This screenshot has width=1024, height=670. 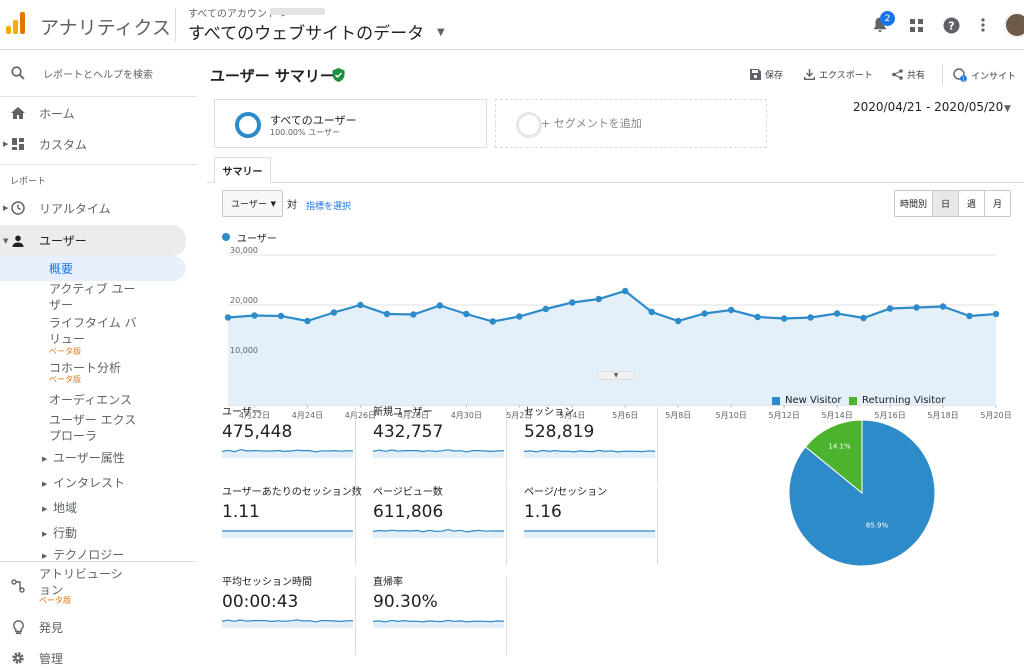 I want to click on visitor-type-pie-chart: 85.9% 14.1%, so click(x=862, y=493).